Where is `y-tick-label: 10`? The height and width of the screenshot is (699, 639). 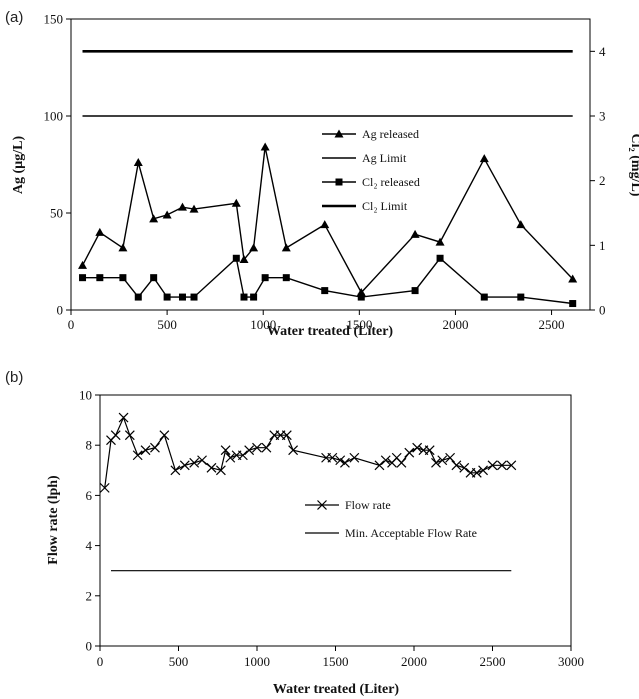
y-tick-label: 10 is located at coordinates (85, 395).